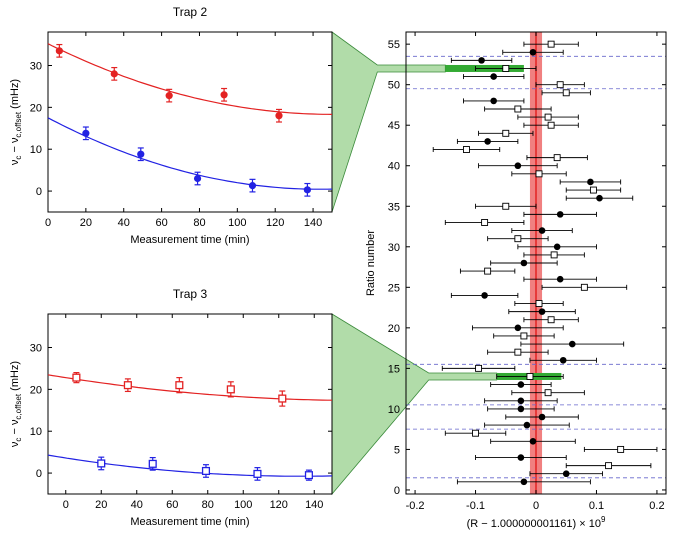 The height and width of the screenshot is (535, 682). What do you see at coordinates (394, 288) in the screenshot?
I see `y-tick-label: 25` at bounding box center [394, 288].